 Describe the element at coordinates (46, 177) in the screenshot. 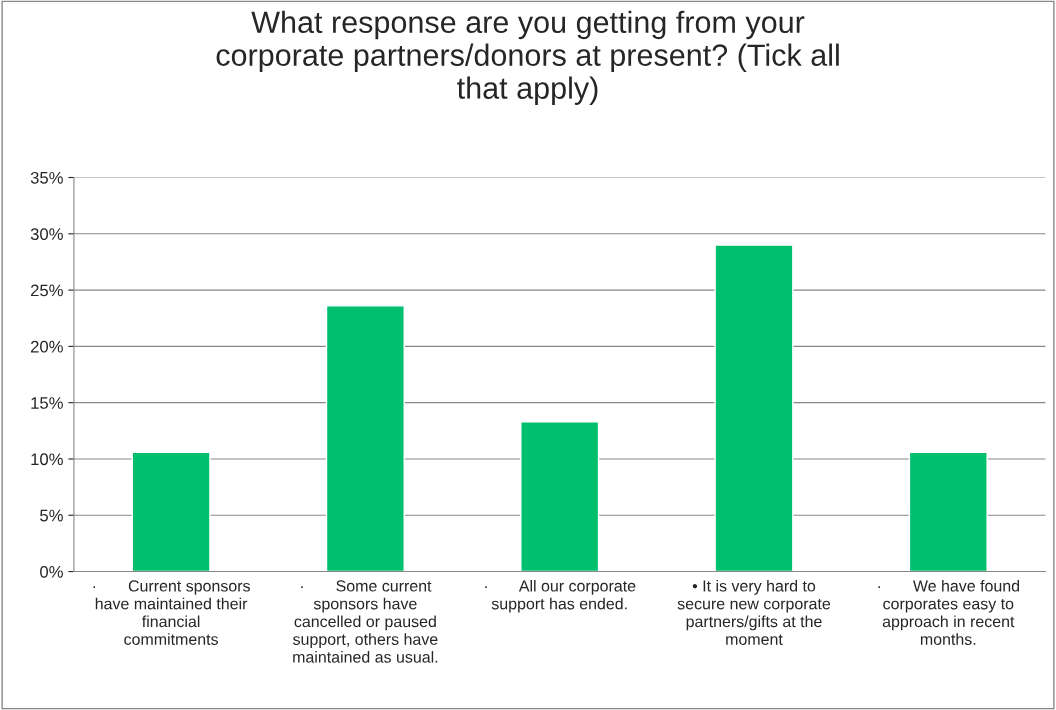

I see `y-tick-label: 35%` at that location.